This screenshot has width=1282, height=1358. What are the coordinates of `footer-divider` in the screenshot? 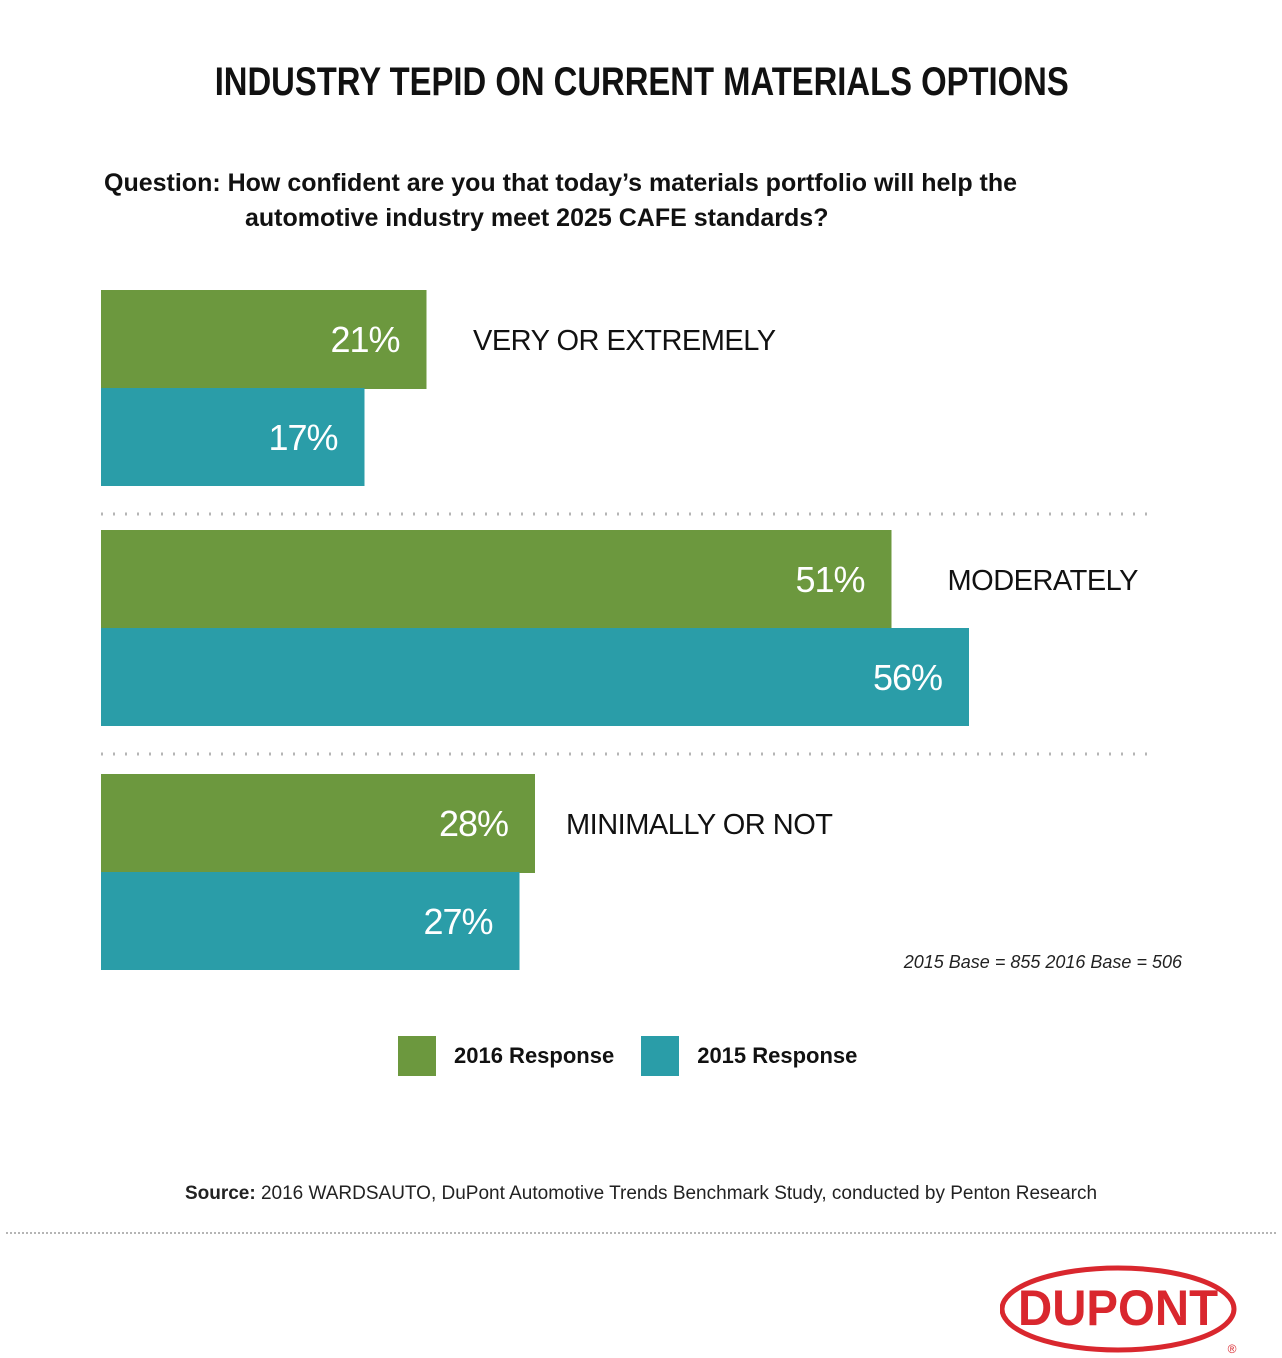 It's located at (641, 1233).